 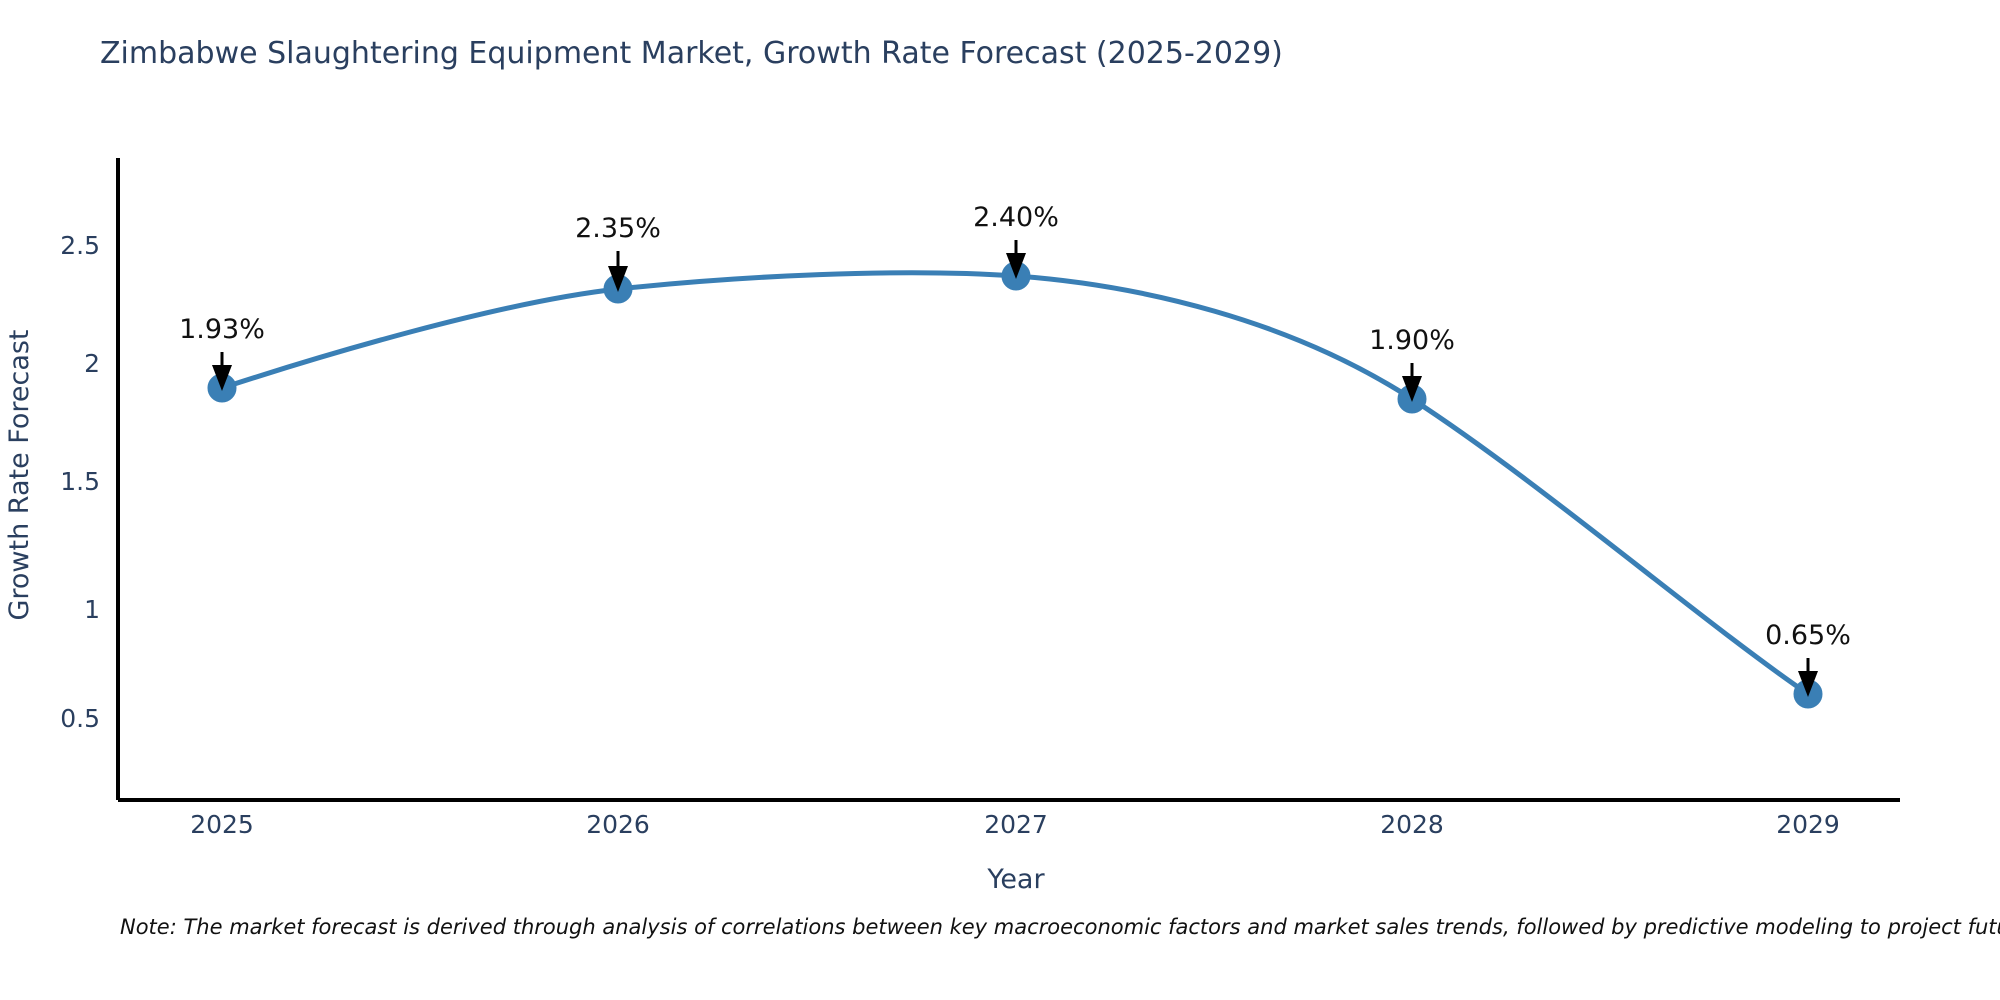 What do you see at coordinates (1016, 217) in the screenshot?
I see `annotation-label-2027: 2.40%` at bounding box center [1016, 217].